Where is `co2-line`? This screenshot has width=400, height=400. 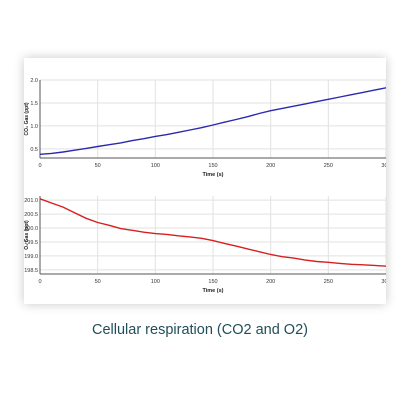 co2-line is located at coordinates (212, 121).